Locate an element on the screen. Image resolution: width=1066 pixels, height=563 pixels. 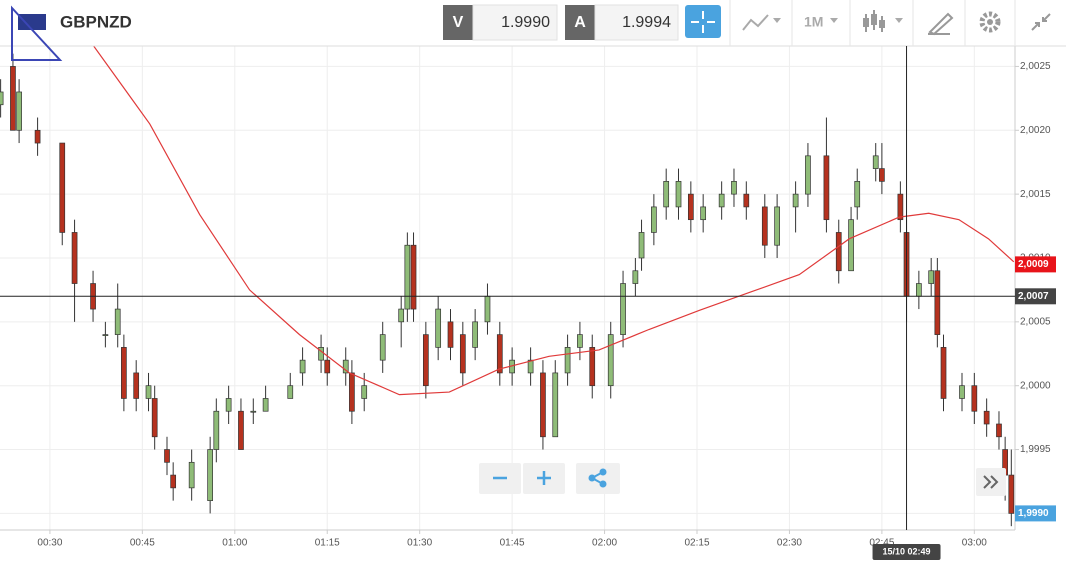
x-tick-label: 02:30 is located at coordinates (789, 543).